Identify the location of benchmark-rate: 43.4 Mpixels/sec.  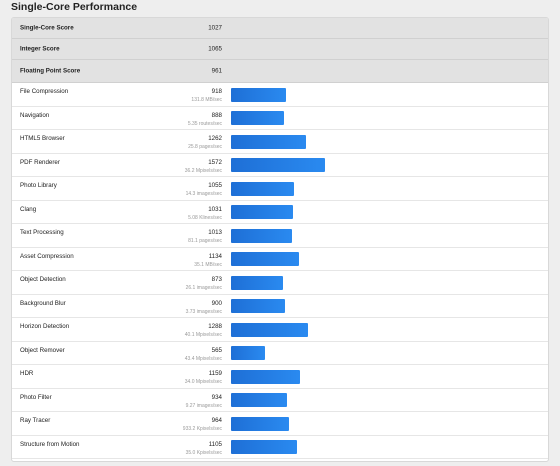
(203, 358).